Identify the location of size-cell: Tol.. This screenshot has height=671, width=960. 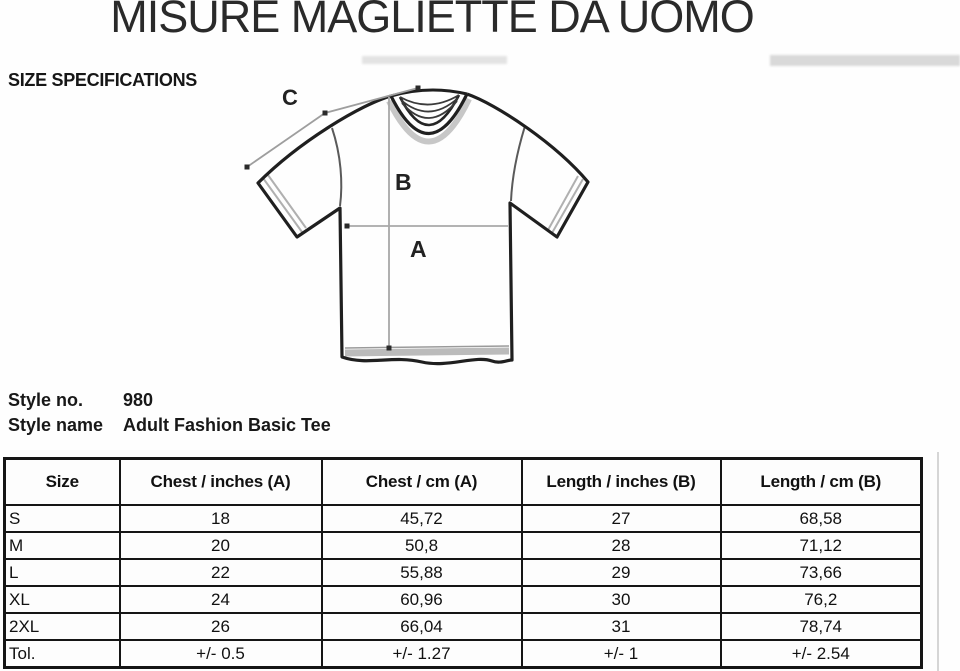
(62, 654).